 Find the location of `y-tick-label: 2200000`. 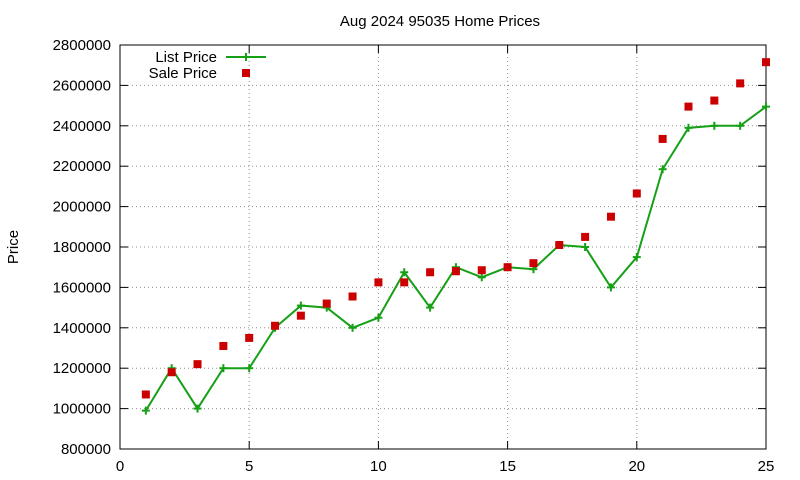

y-tick-label: 2200000 is located at coordinates (82, 166).